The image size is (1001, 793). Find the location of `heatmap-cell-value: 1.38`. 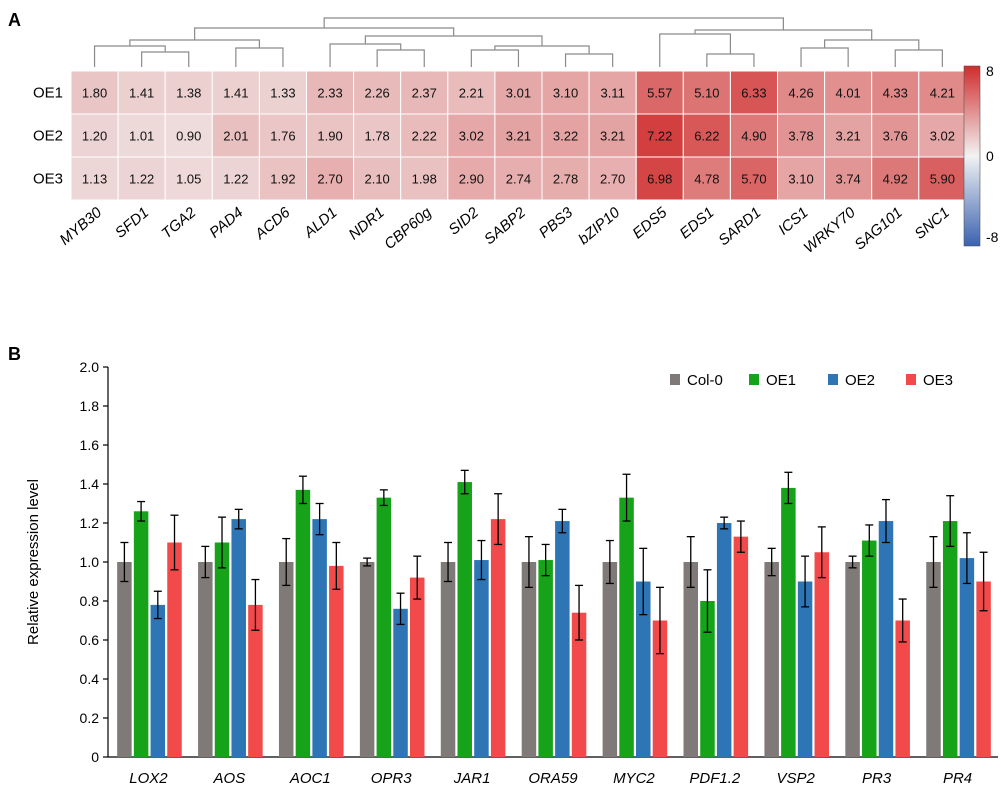

heatmap-cell-value: 1.38 is located at coordinates (188, 93).